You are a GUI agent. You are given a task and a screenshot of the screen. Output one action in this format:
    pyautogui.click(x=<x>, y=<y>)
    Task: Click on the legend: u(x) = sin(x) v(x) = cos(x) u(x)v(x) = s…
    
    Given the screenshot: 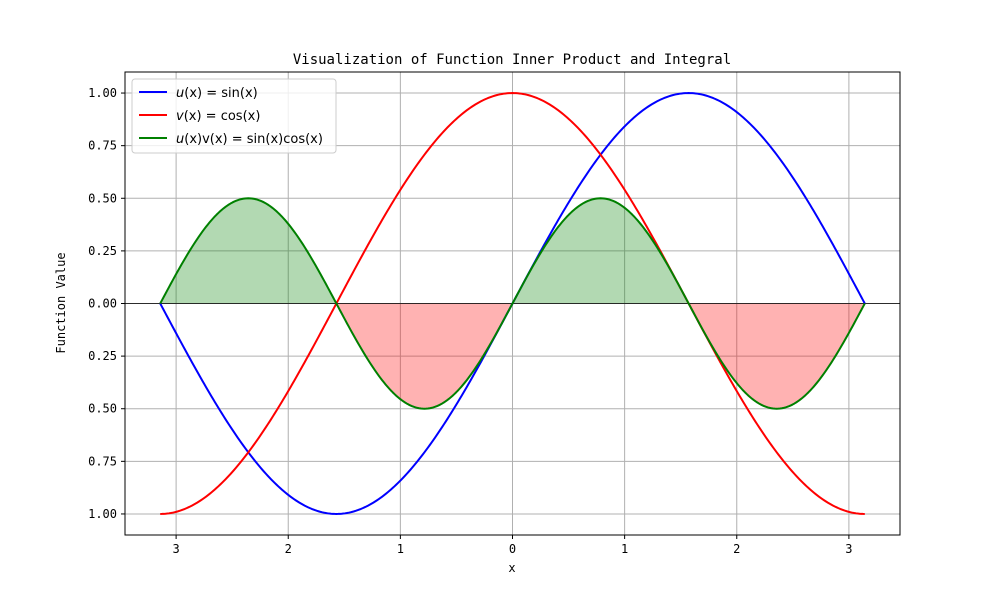 What is the action you would take?
    pyautogui.click(x=234, y=116)
    